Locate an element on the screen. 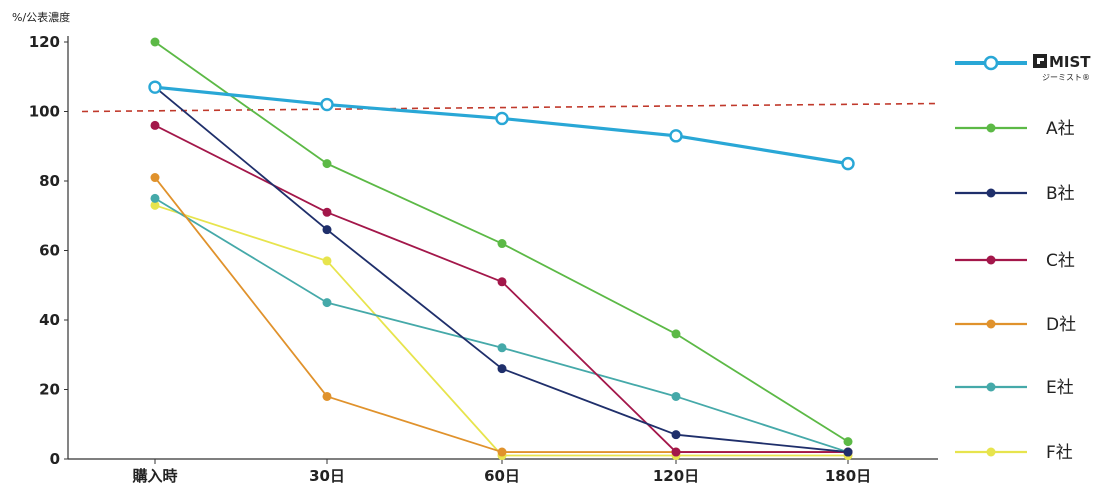 The height and width of the screenshot is (489, 1098). y-axis-label: %/公表濃度 is located at coordinates (41, 17).